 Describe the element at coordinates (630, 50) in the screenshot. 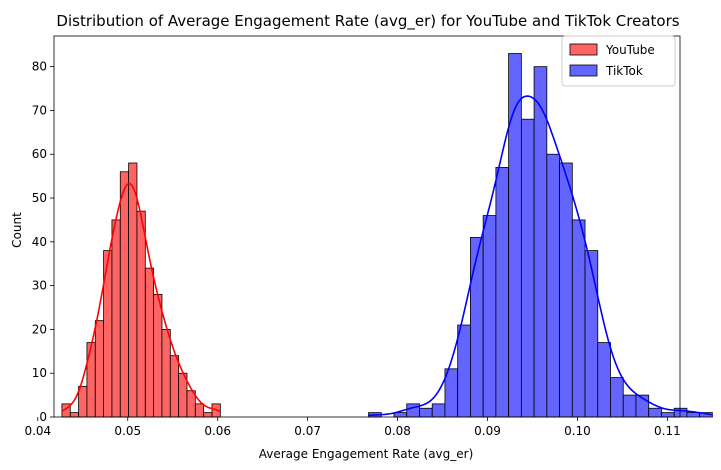

I see `youtube-legend-label: YouTube` at that location.